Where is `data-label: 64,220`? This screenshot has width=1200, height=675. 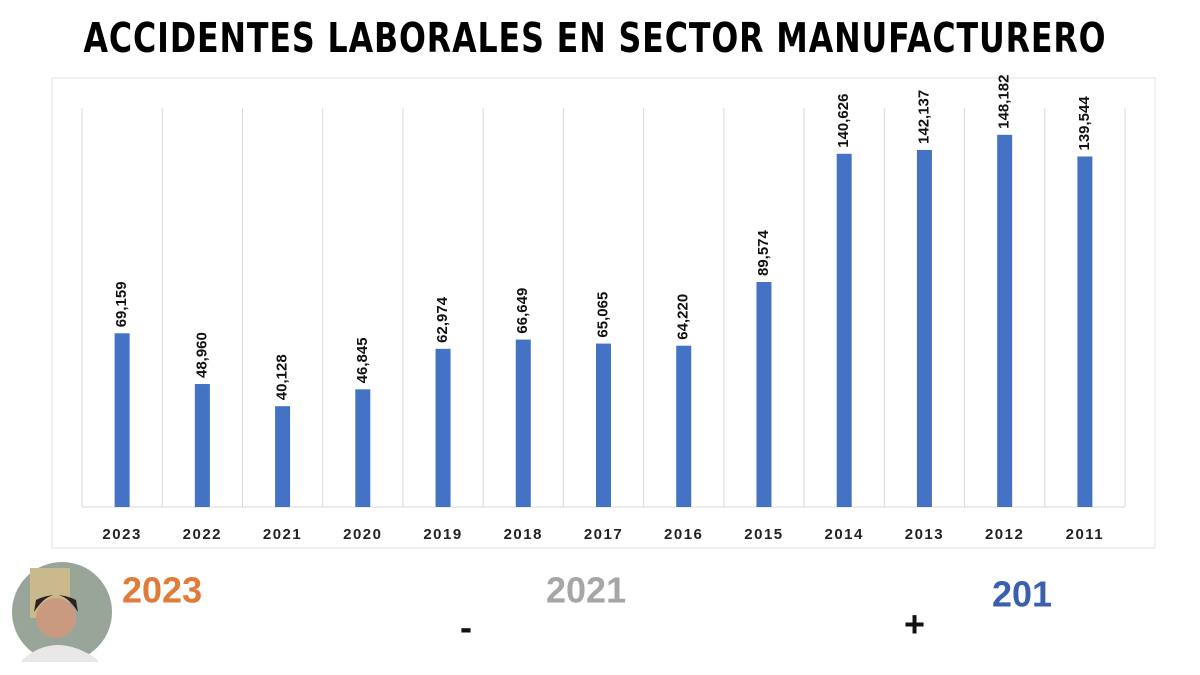
data-label: 64,220 is located at coordinates (683, 317).